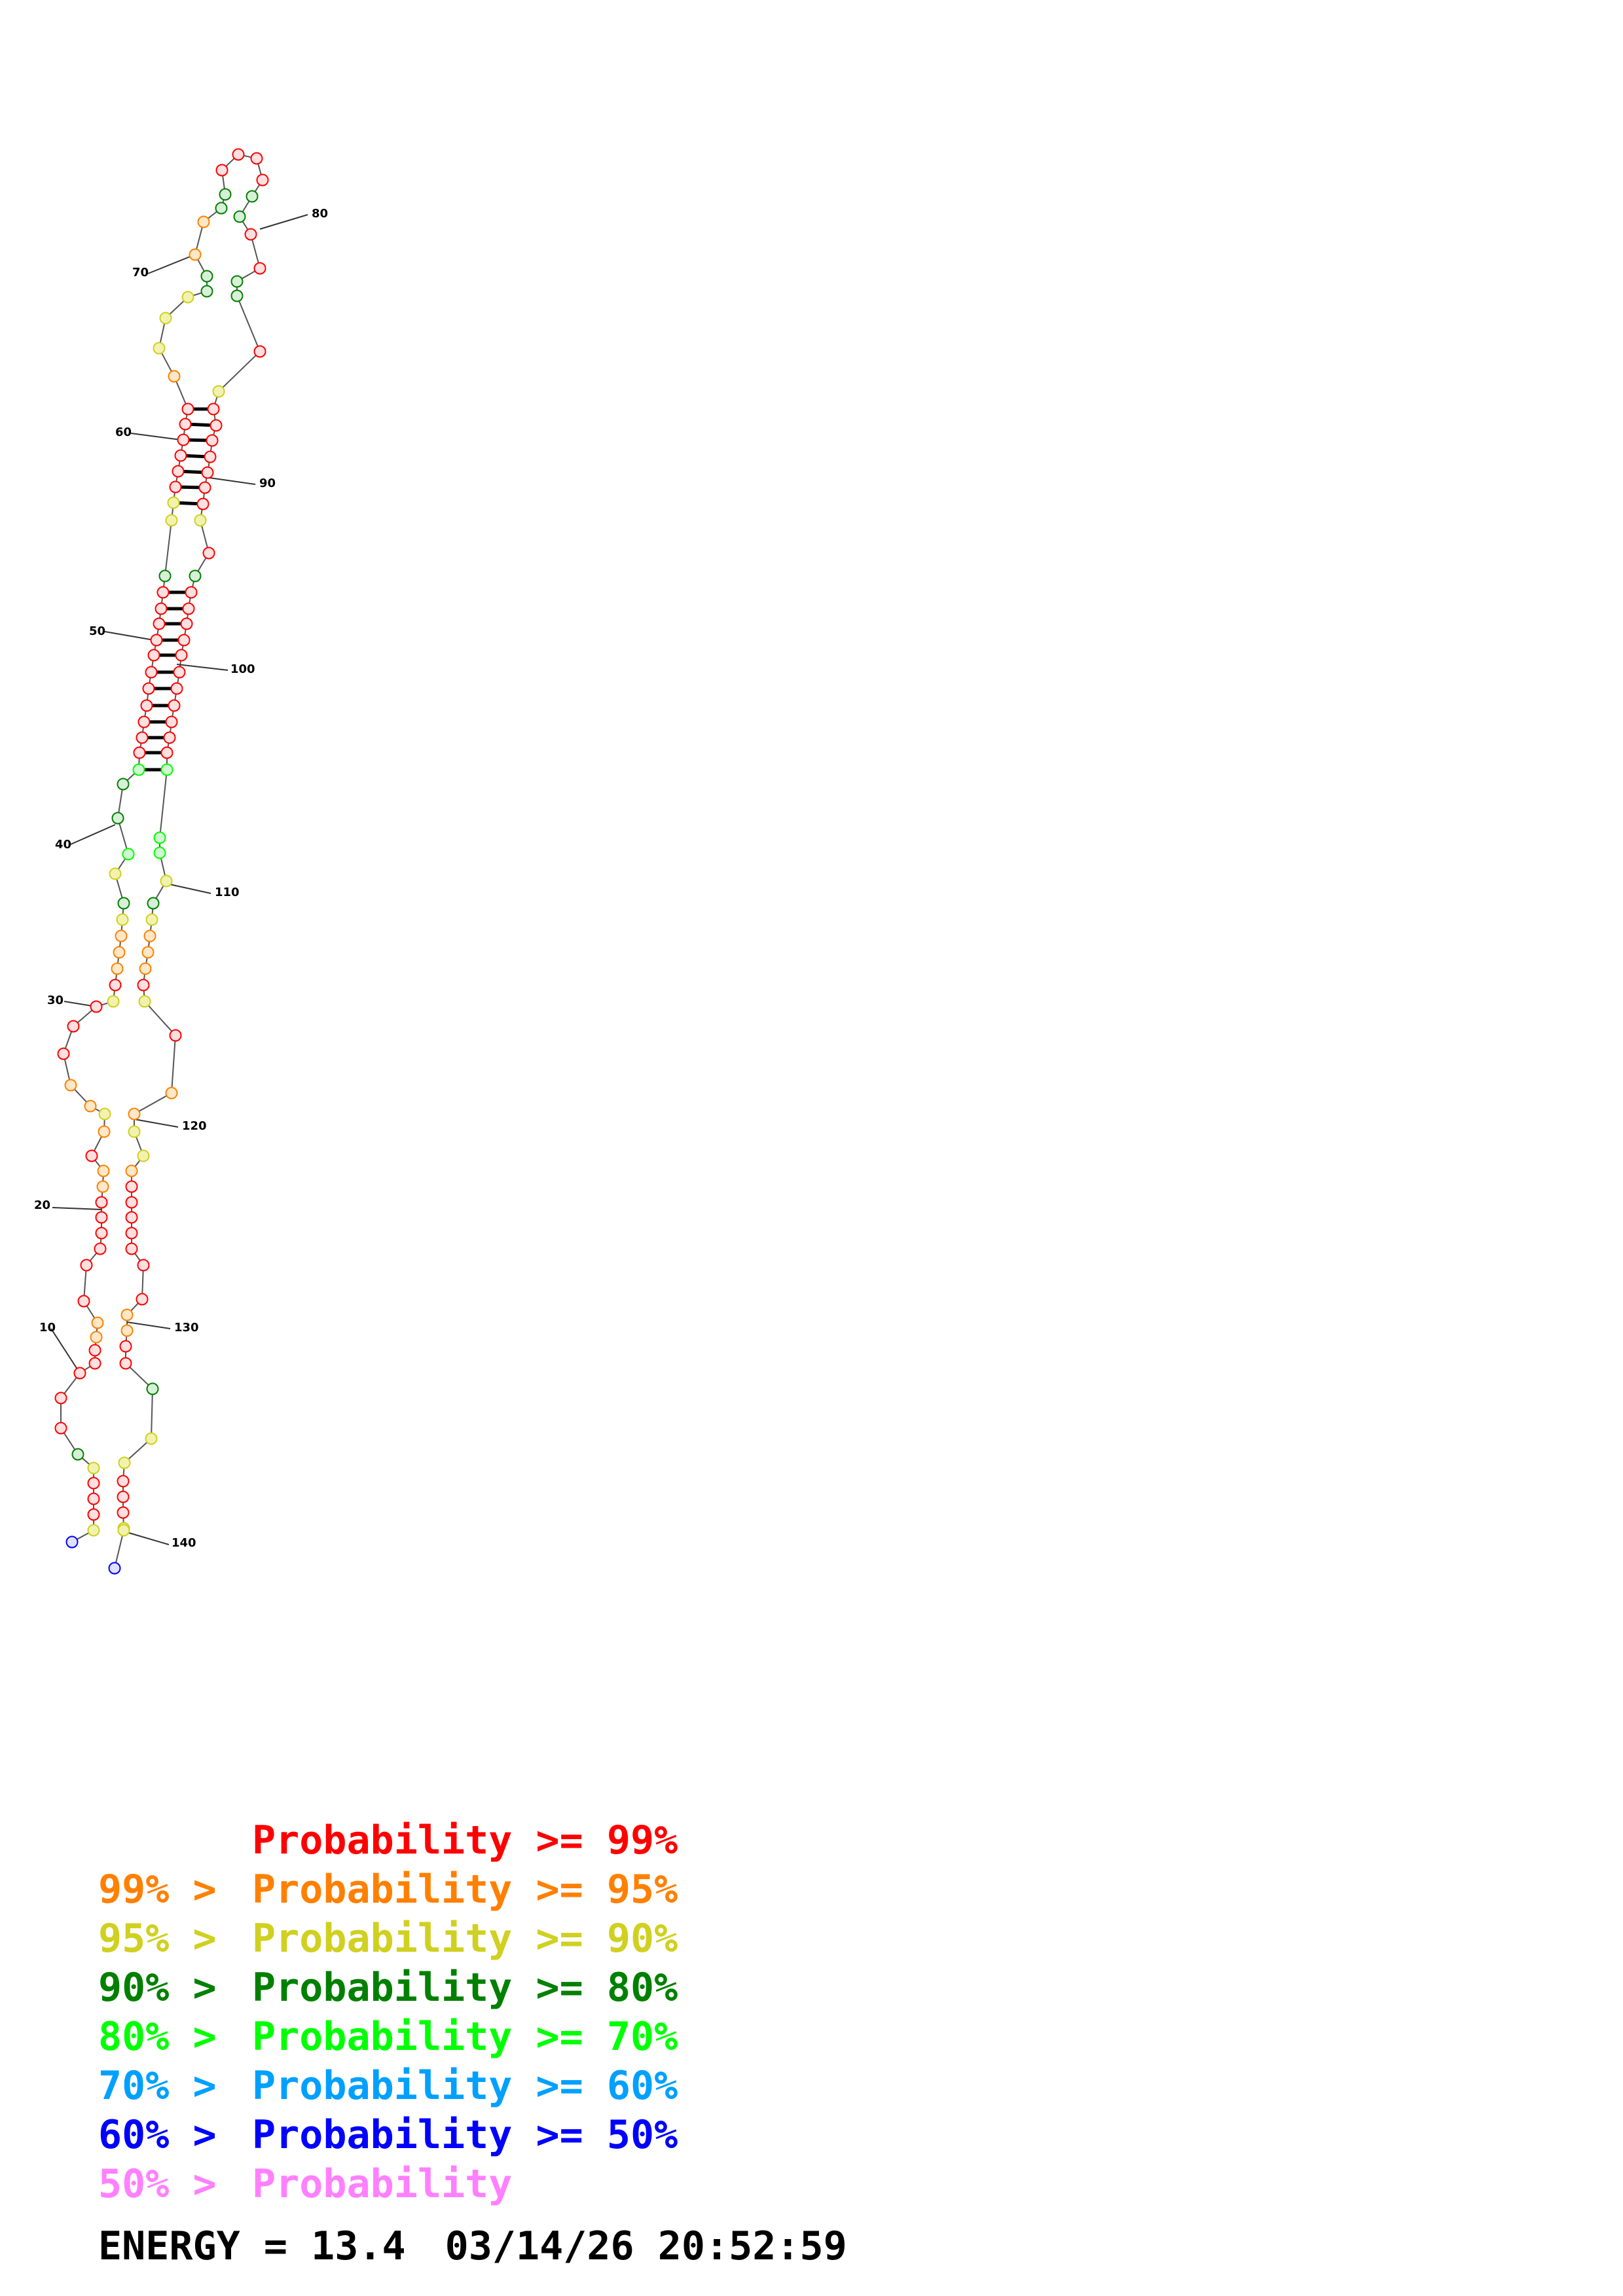 This screenshot has height=2296, width=1623. Describe the element at coordinates (465, 1939) in the screenshot. I see `legend-text: Probability >= 90%` at that location.